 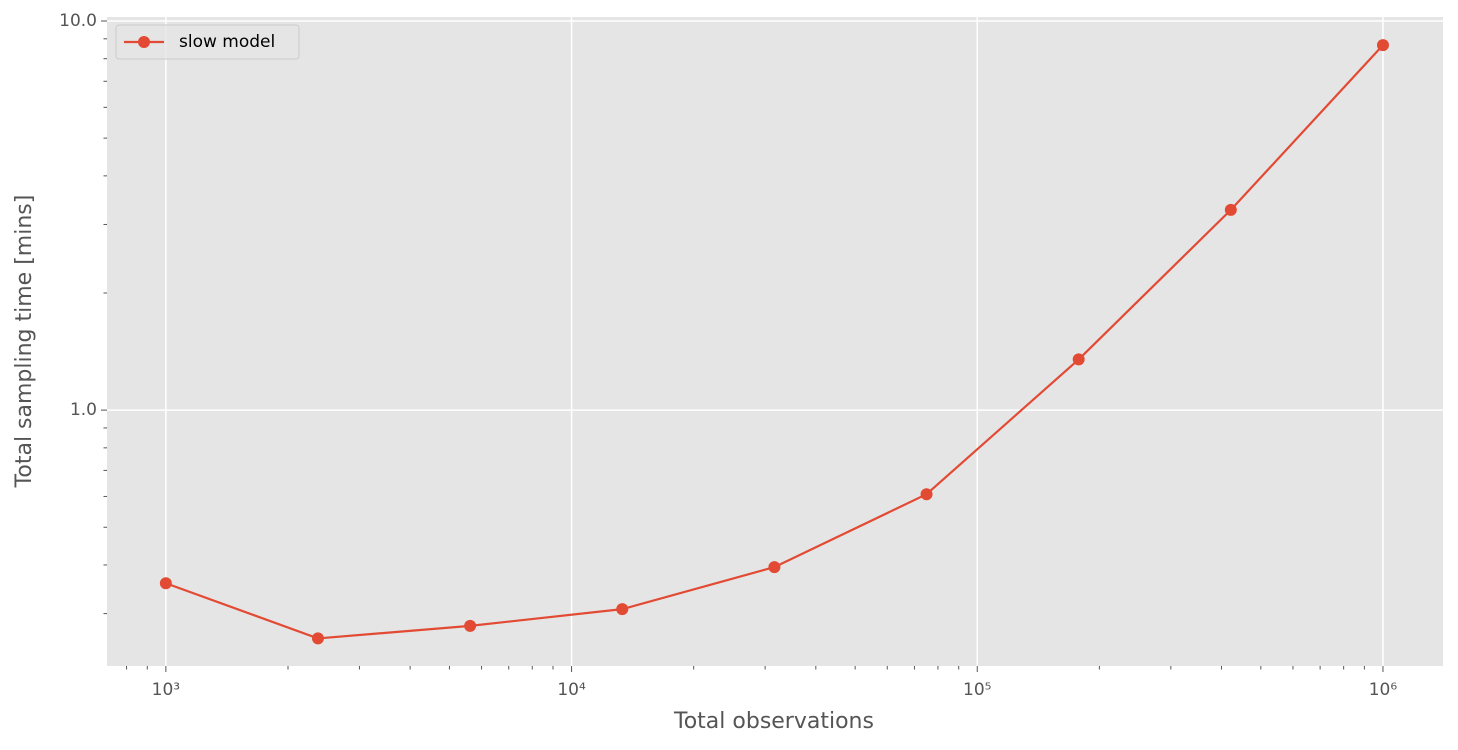 What do you see at coordinates (78, 21) in the screenshot?
I see `y-tick-label: 10.0` at bounding box center [78, 21].